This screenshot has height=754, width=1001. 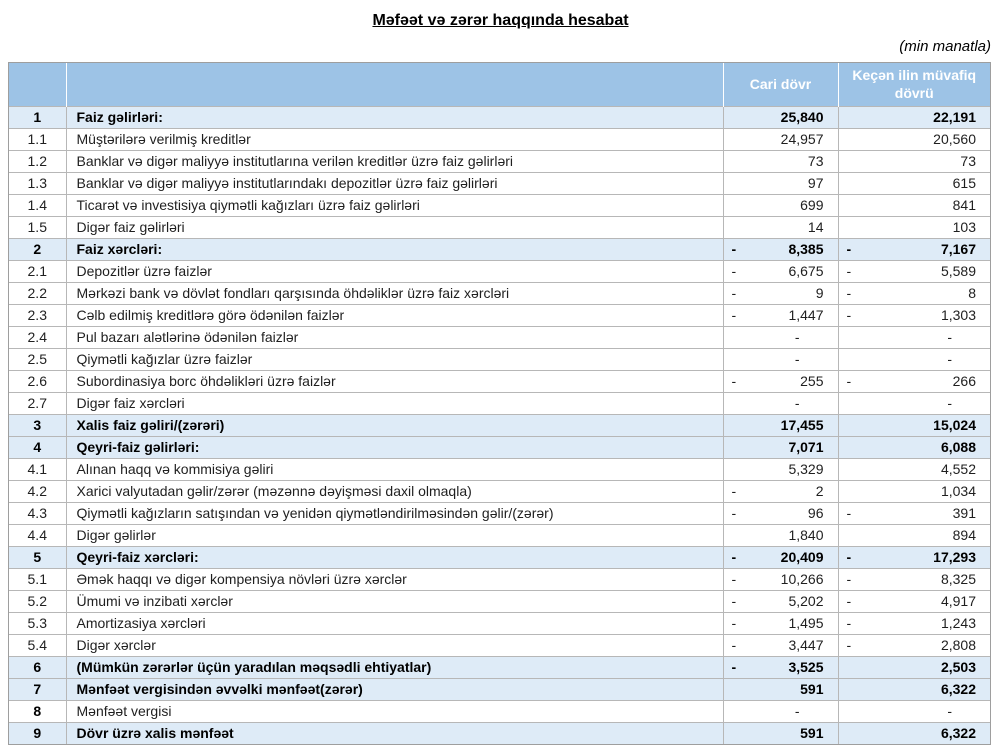 What do you see at coordinates (913, 622) in the screenshot?
I see `value-cell-previous: - 1,243` at bounding box center [913, 622].